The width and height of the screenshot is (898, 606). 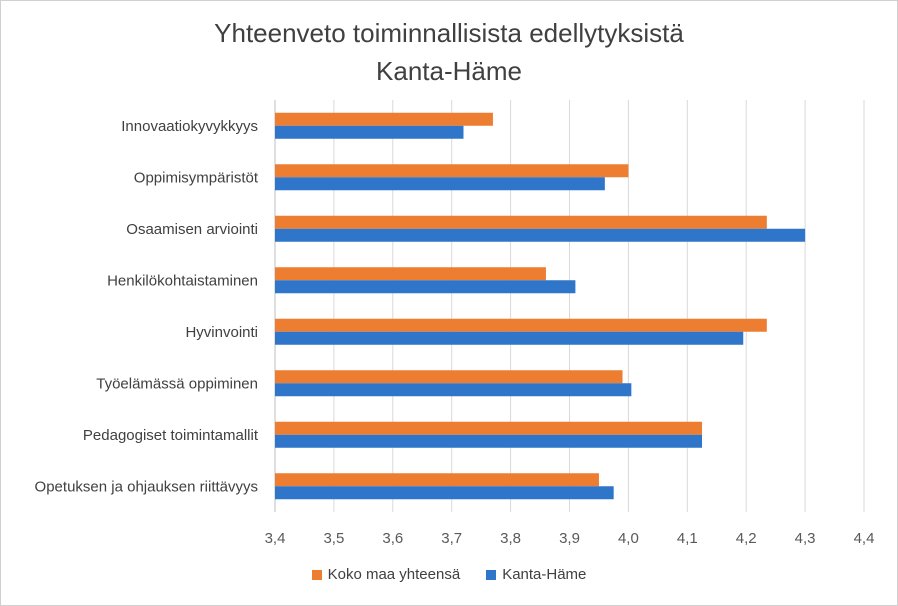 What do you see at coordinates (392, 538) in the screenshot?
I see `x-tick-label: 3,6` at bounding box center [392, 538].